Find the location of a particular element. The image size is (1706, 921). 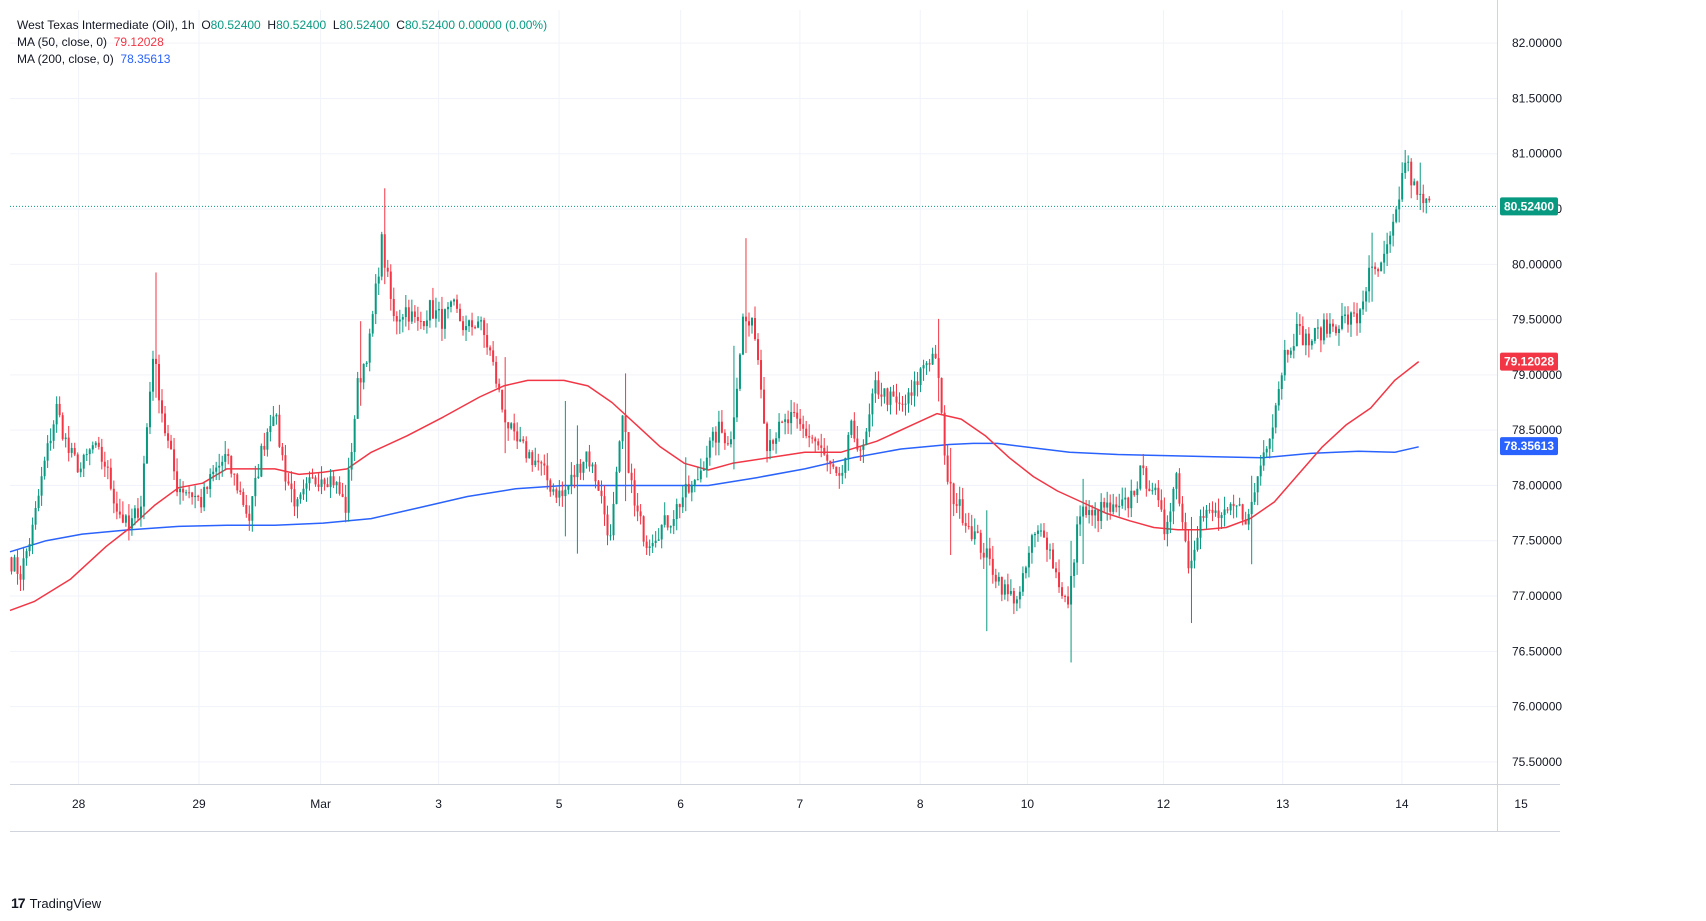

ma50-legend-row: MA (50, close, 0) 79.12028 is located at coordinates (282, 42).